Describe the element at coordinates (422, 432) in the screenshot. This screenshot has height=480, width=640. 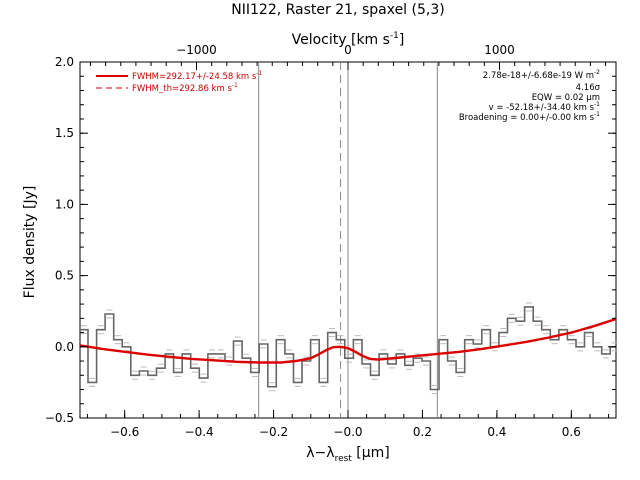
I see `x-tick-label: 0.2` at that location.